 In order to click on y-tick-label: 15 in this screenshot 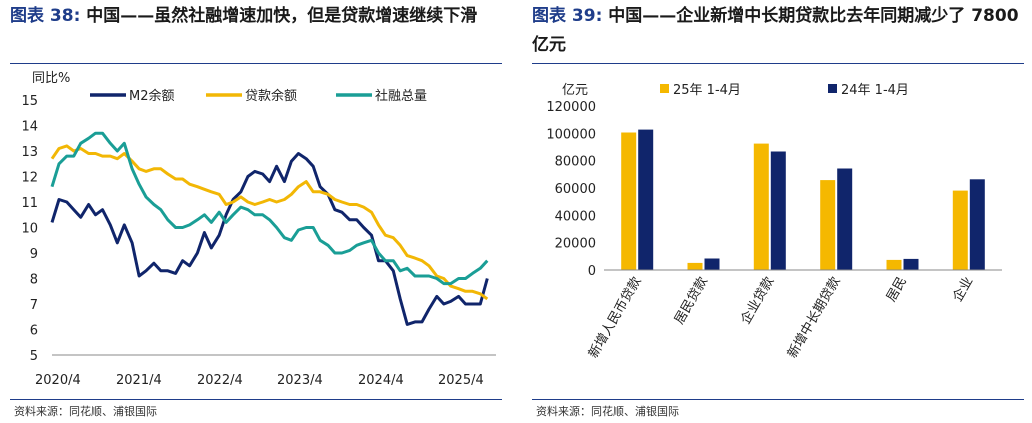, I will do `click(29, 101)`.